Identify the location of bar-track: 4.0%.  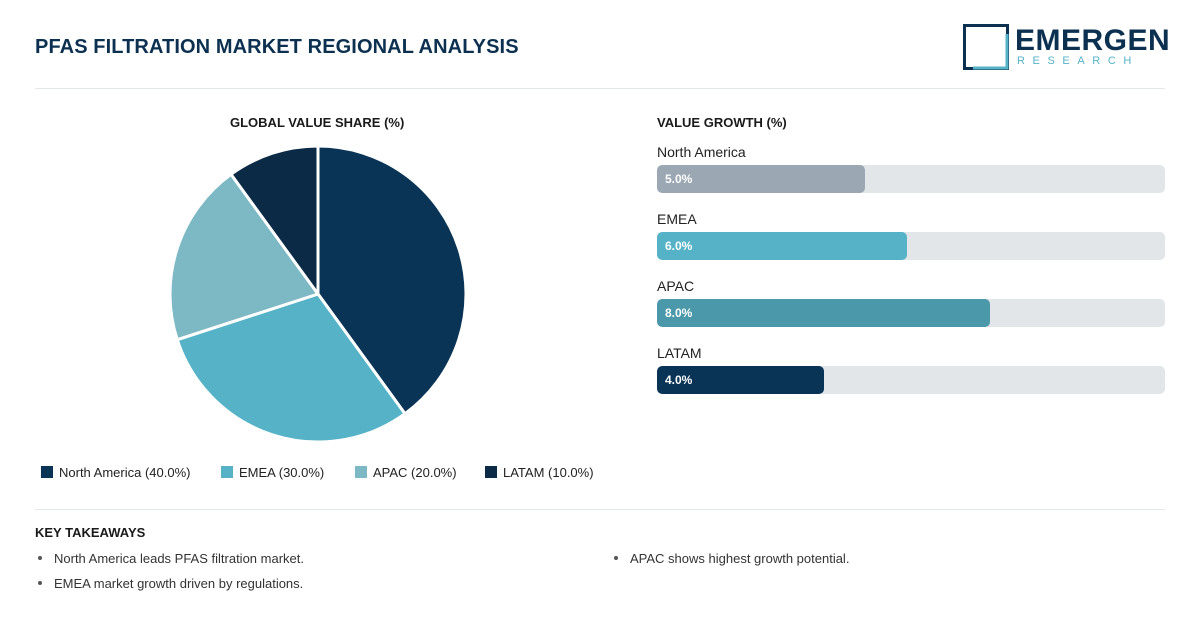
(911, 380).